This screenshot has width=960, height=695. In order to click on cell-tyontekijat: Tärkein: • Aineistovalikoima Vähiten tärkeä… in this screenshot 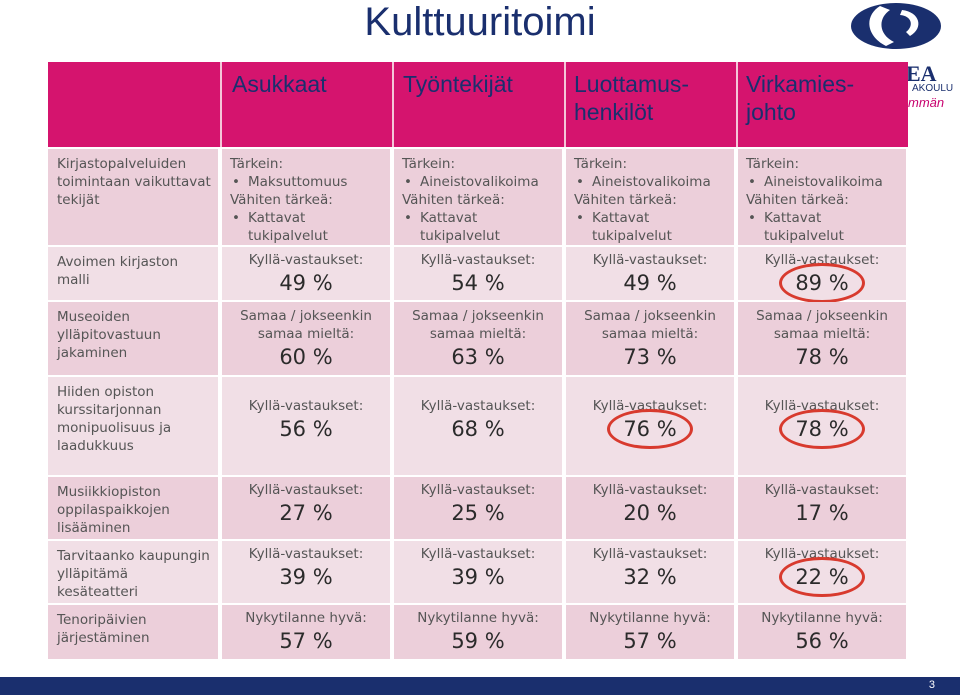, I will do `click(478, 197)`.